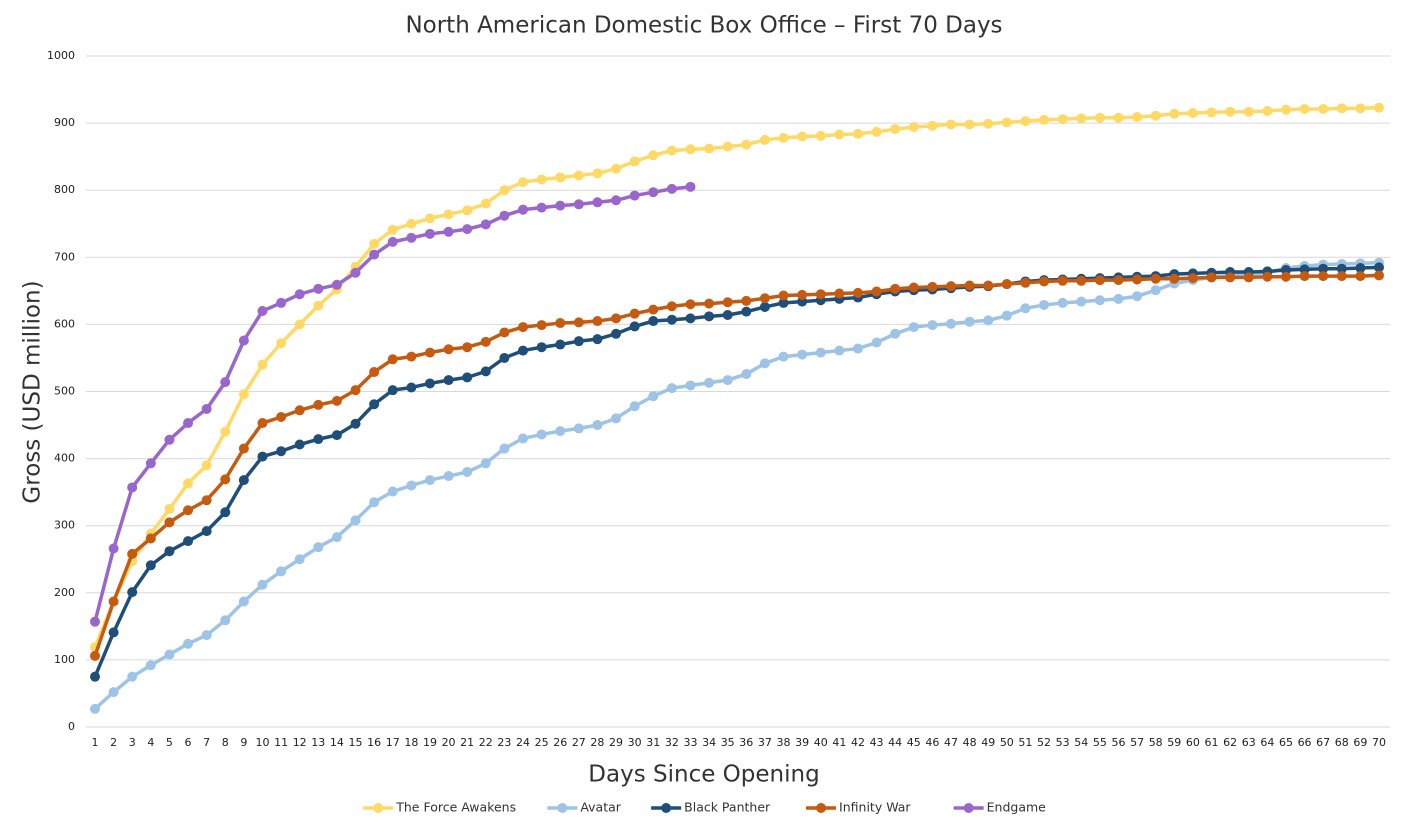 The image size is (1404, 839). I want to click on x-tick-label: 32, so click(672, 742).